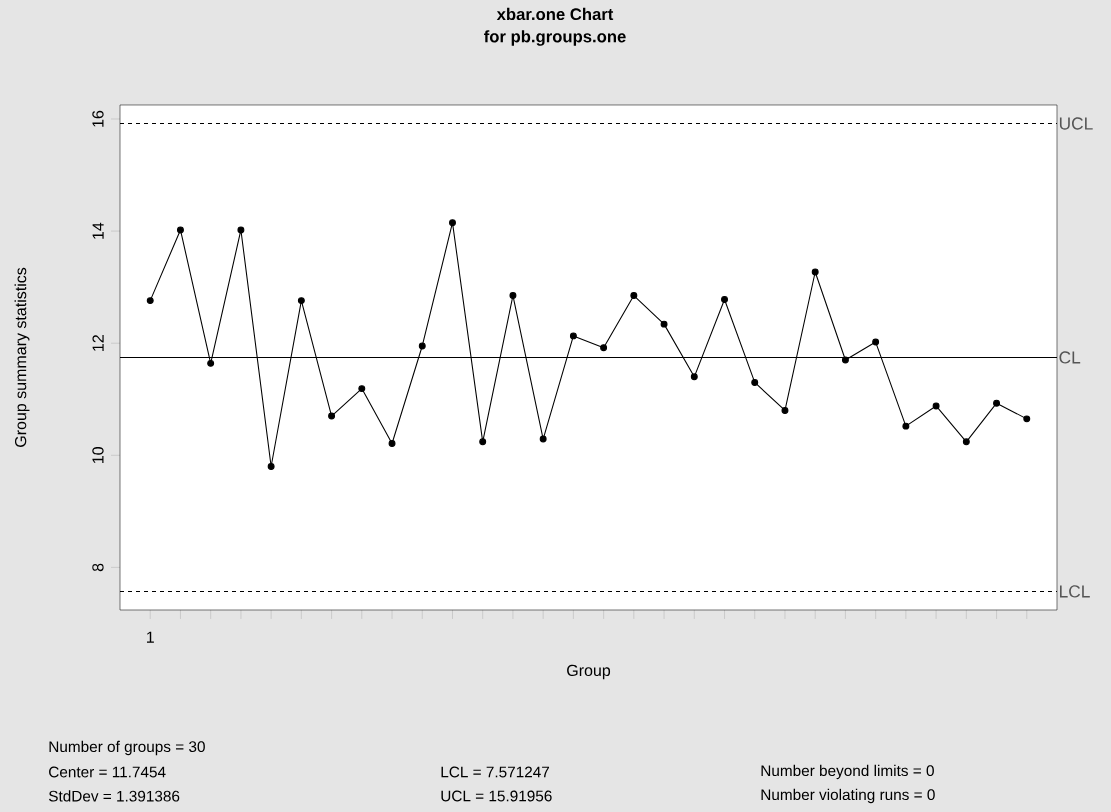  What do you see at coordinates (98, 455) in the screenshot?
I see `y-tick-label: 10` at bounding box center [98, 455].